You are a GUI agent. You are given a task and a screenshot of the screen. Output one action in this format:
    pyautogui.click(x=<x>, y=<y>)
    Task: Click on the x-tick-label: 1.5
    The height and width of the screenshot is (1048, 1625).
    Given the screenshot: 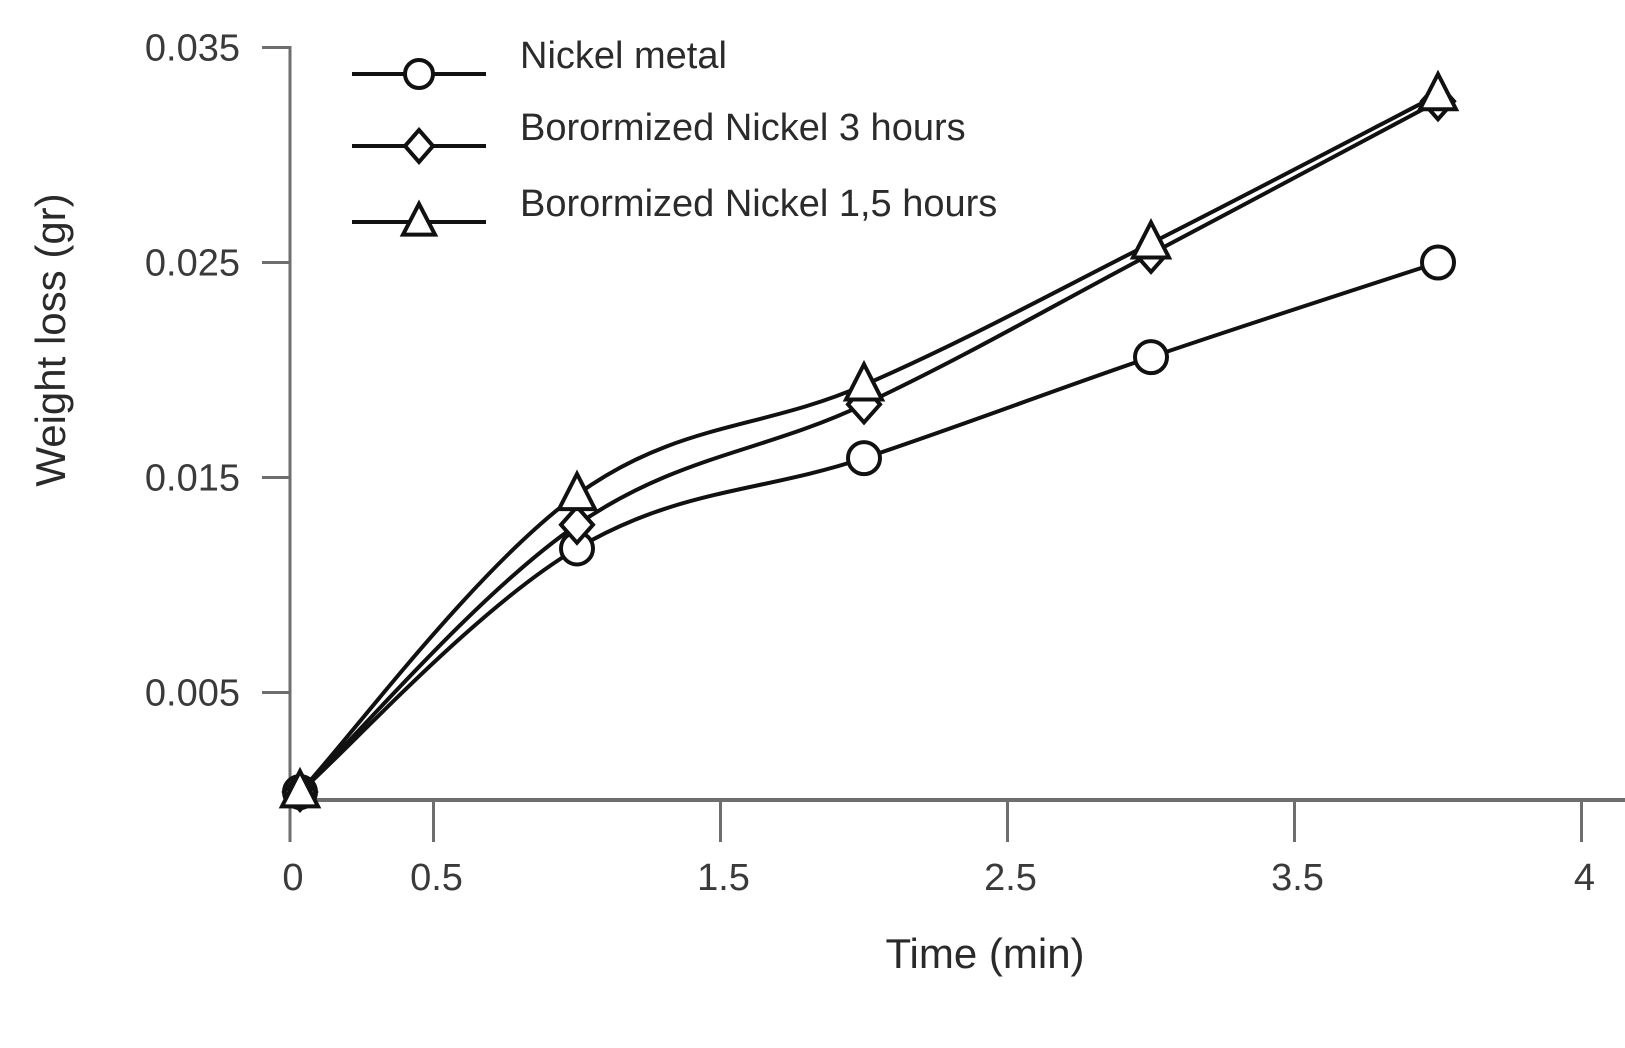 What is the action you would take?
    pyautogui.click(x=723, y=878)
    